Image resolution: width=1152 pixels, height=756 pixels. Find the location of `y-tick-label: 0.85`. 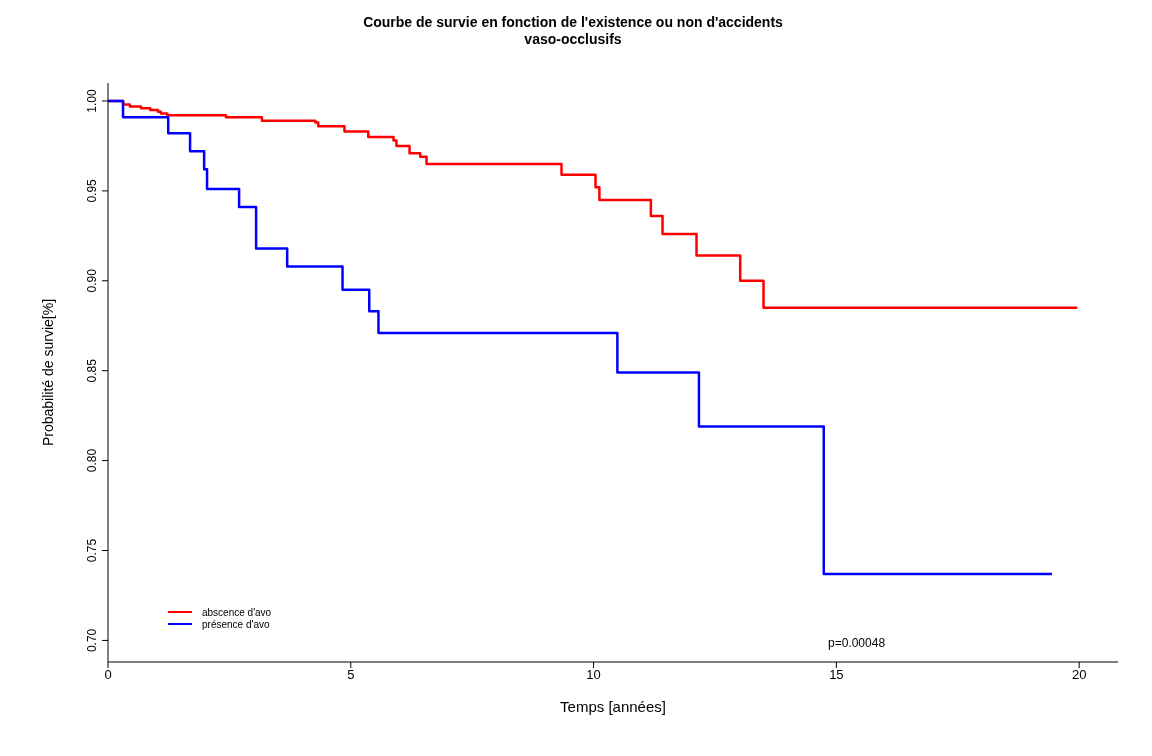

y-tick-label: 0.85 is located at coordinates (92, 370).